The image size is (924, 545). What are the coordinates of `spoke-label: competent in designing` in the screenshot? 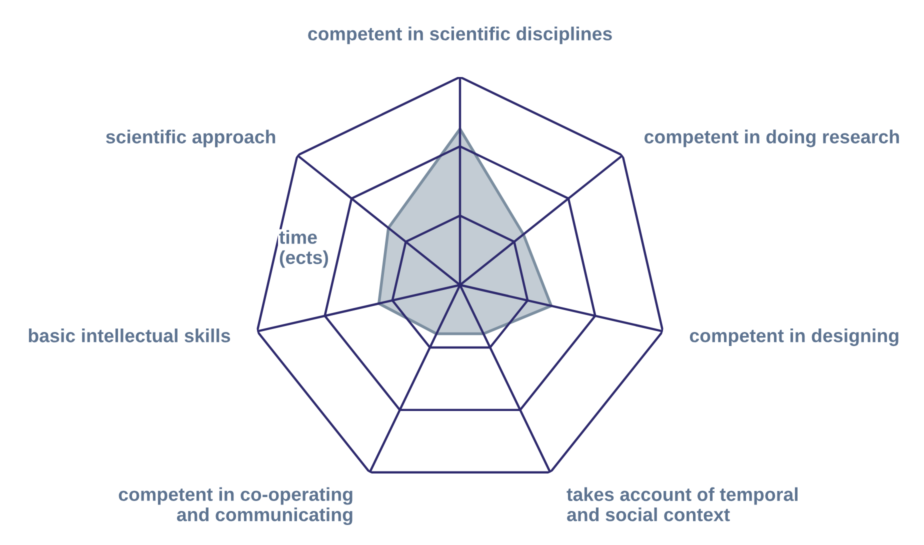 It's located at (794, 337).